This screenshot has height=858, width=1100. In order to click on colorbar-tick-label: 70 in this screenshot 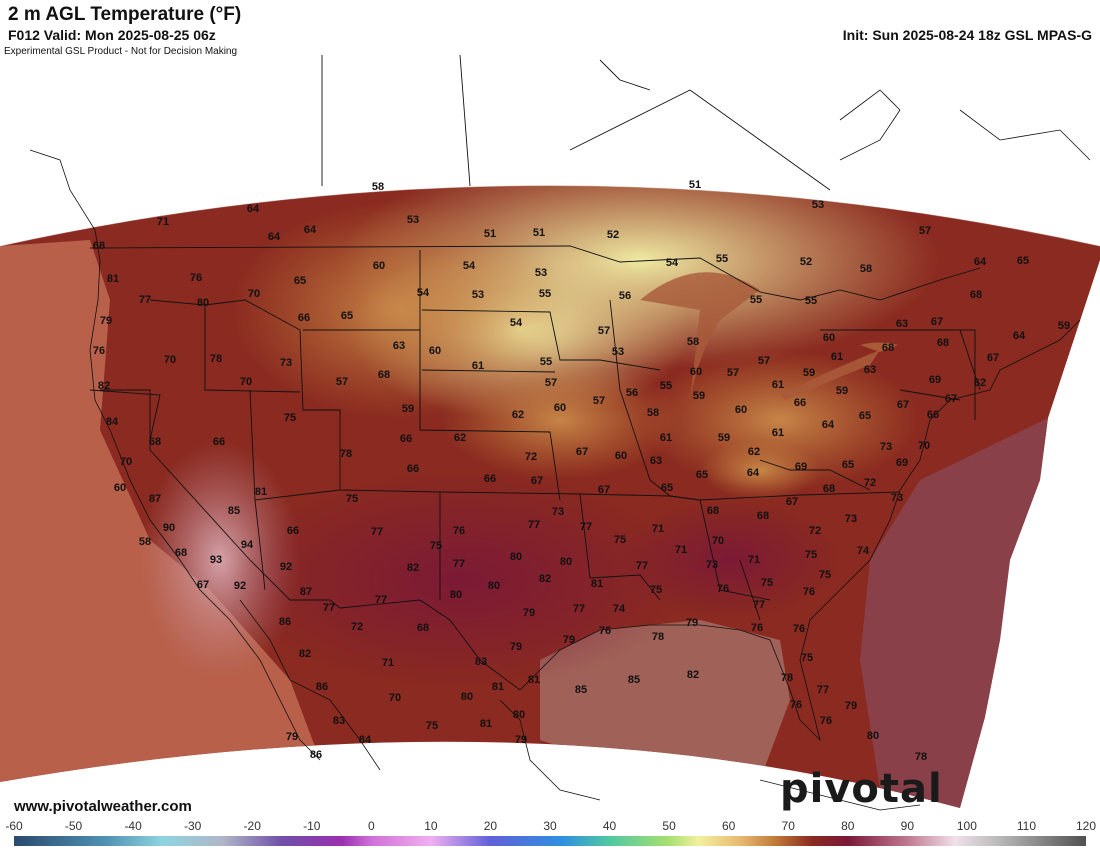, I will do `click(788, 826)`.